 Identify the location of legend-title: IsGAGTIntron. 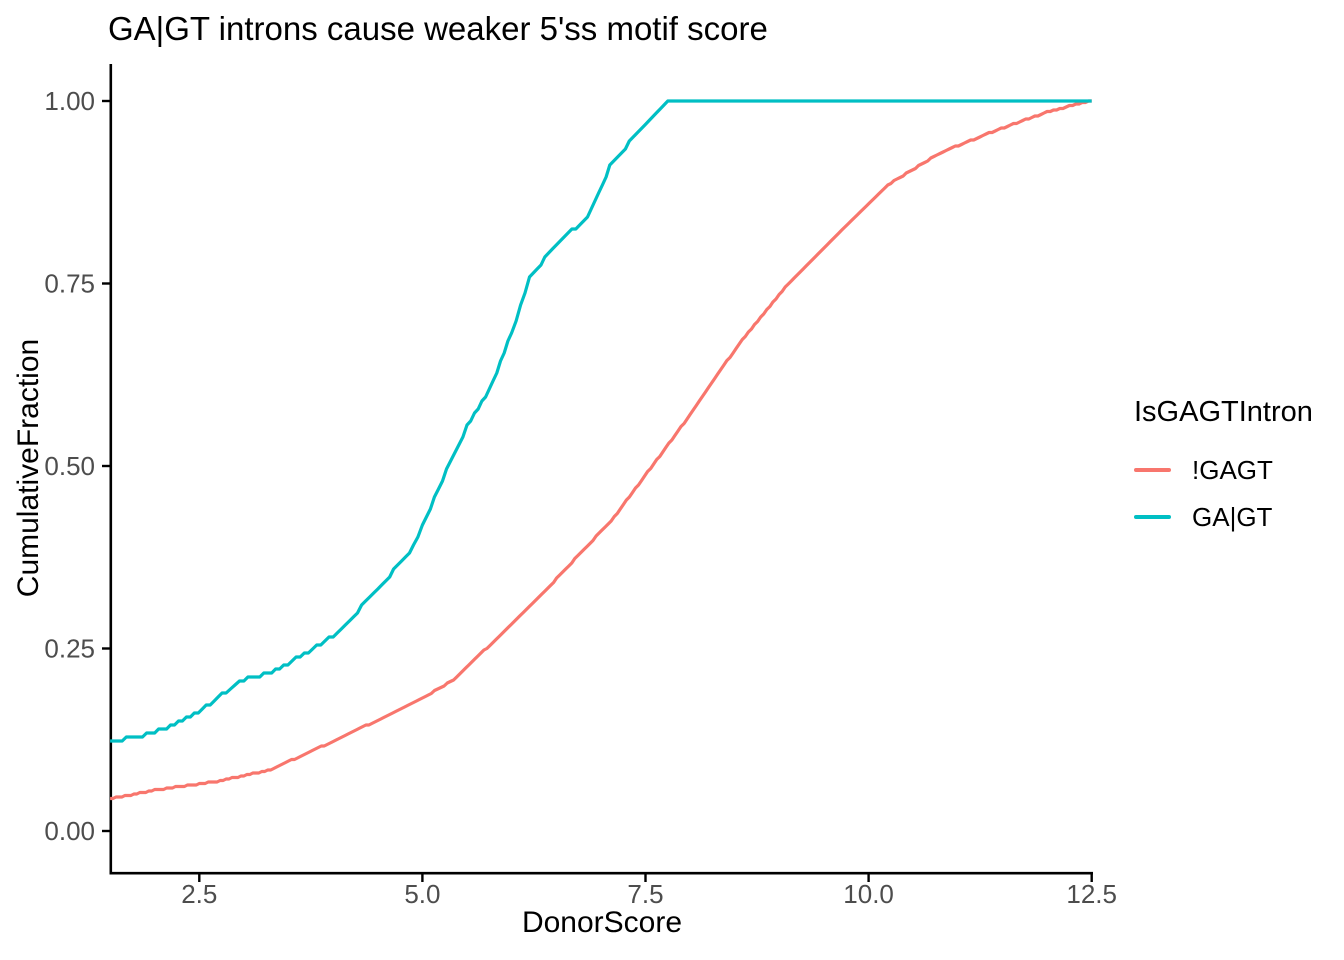
(1223, 412).